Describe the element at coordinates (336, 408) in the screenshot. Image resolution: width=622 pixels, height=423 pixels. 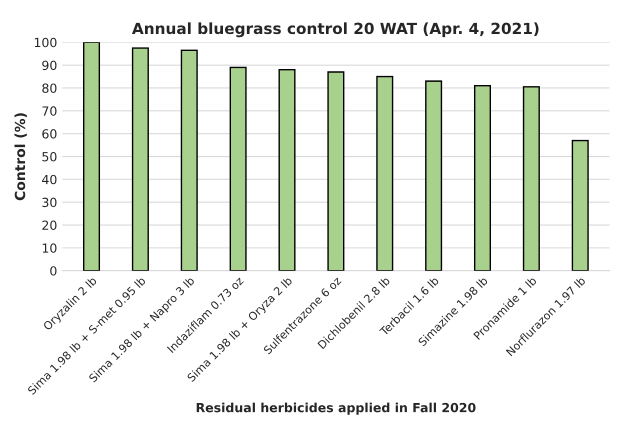
I see `x-axis-title: Residual herbicides applied in Fall 2020` at that location.